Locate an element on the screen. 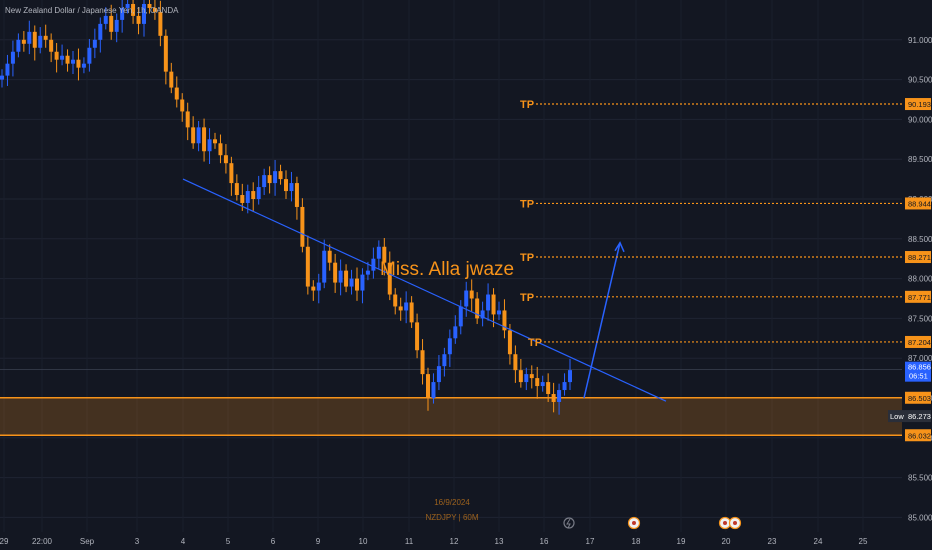 The width and height of the screenshot is (932, 550). y-tick-label: 90.500 is located at coordinates (920, 80).